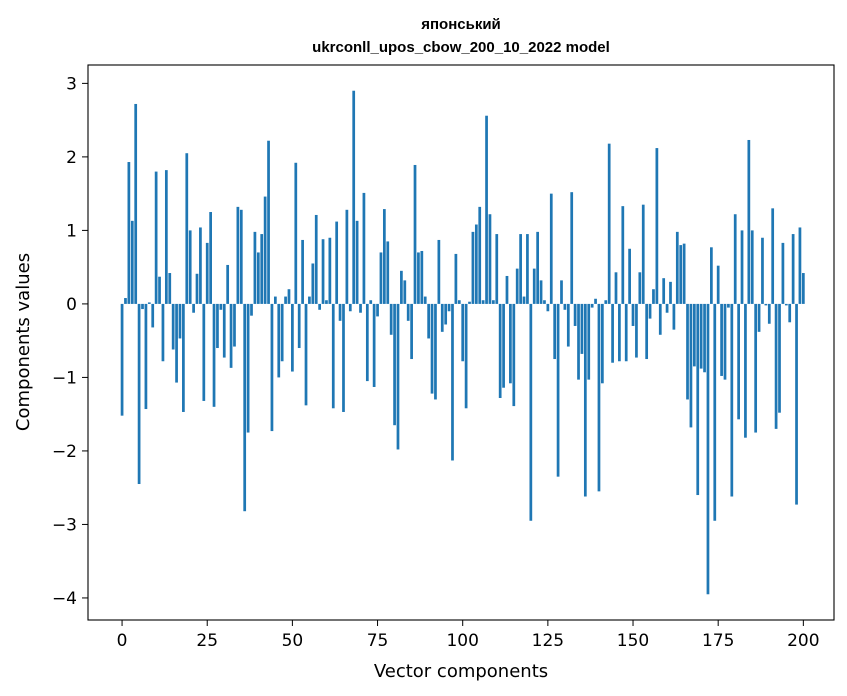 This screenshot has height=696, width=847. What do you see at coordinates (122, 641) in the screenshot?
I see `x-tick-label-0: 0` at bounding box center [122, 641].